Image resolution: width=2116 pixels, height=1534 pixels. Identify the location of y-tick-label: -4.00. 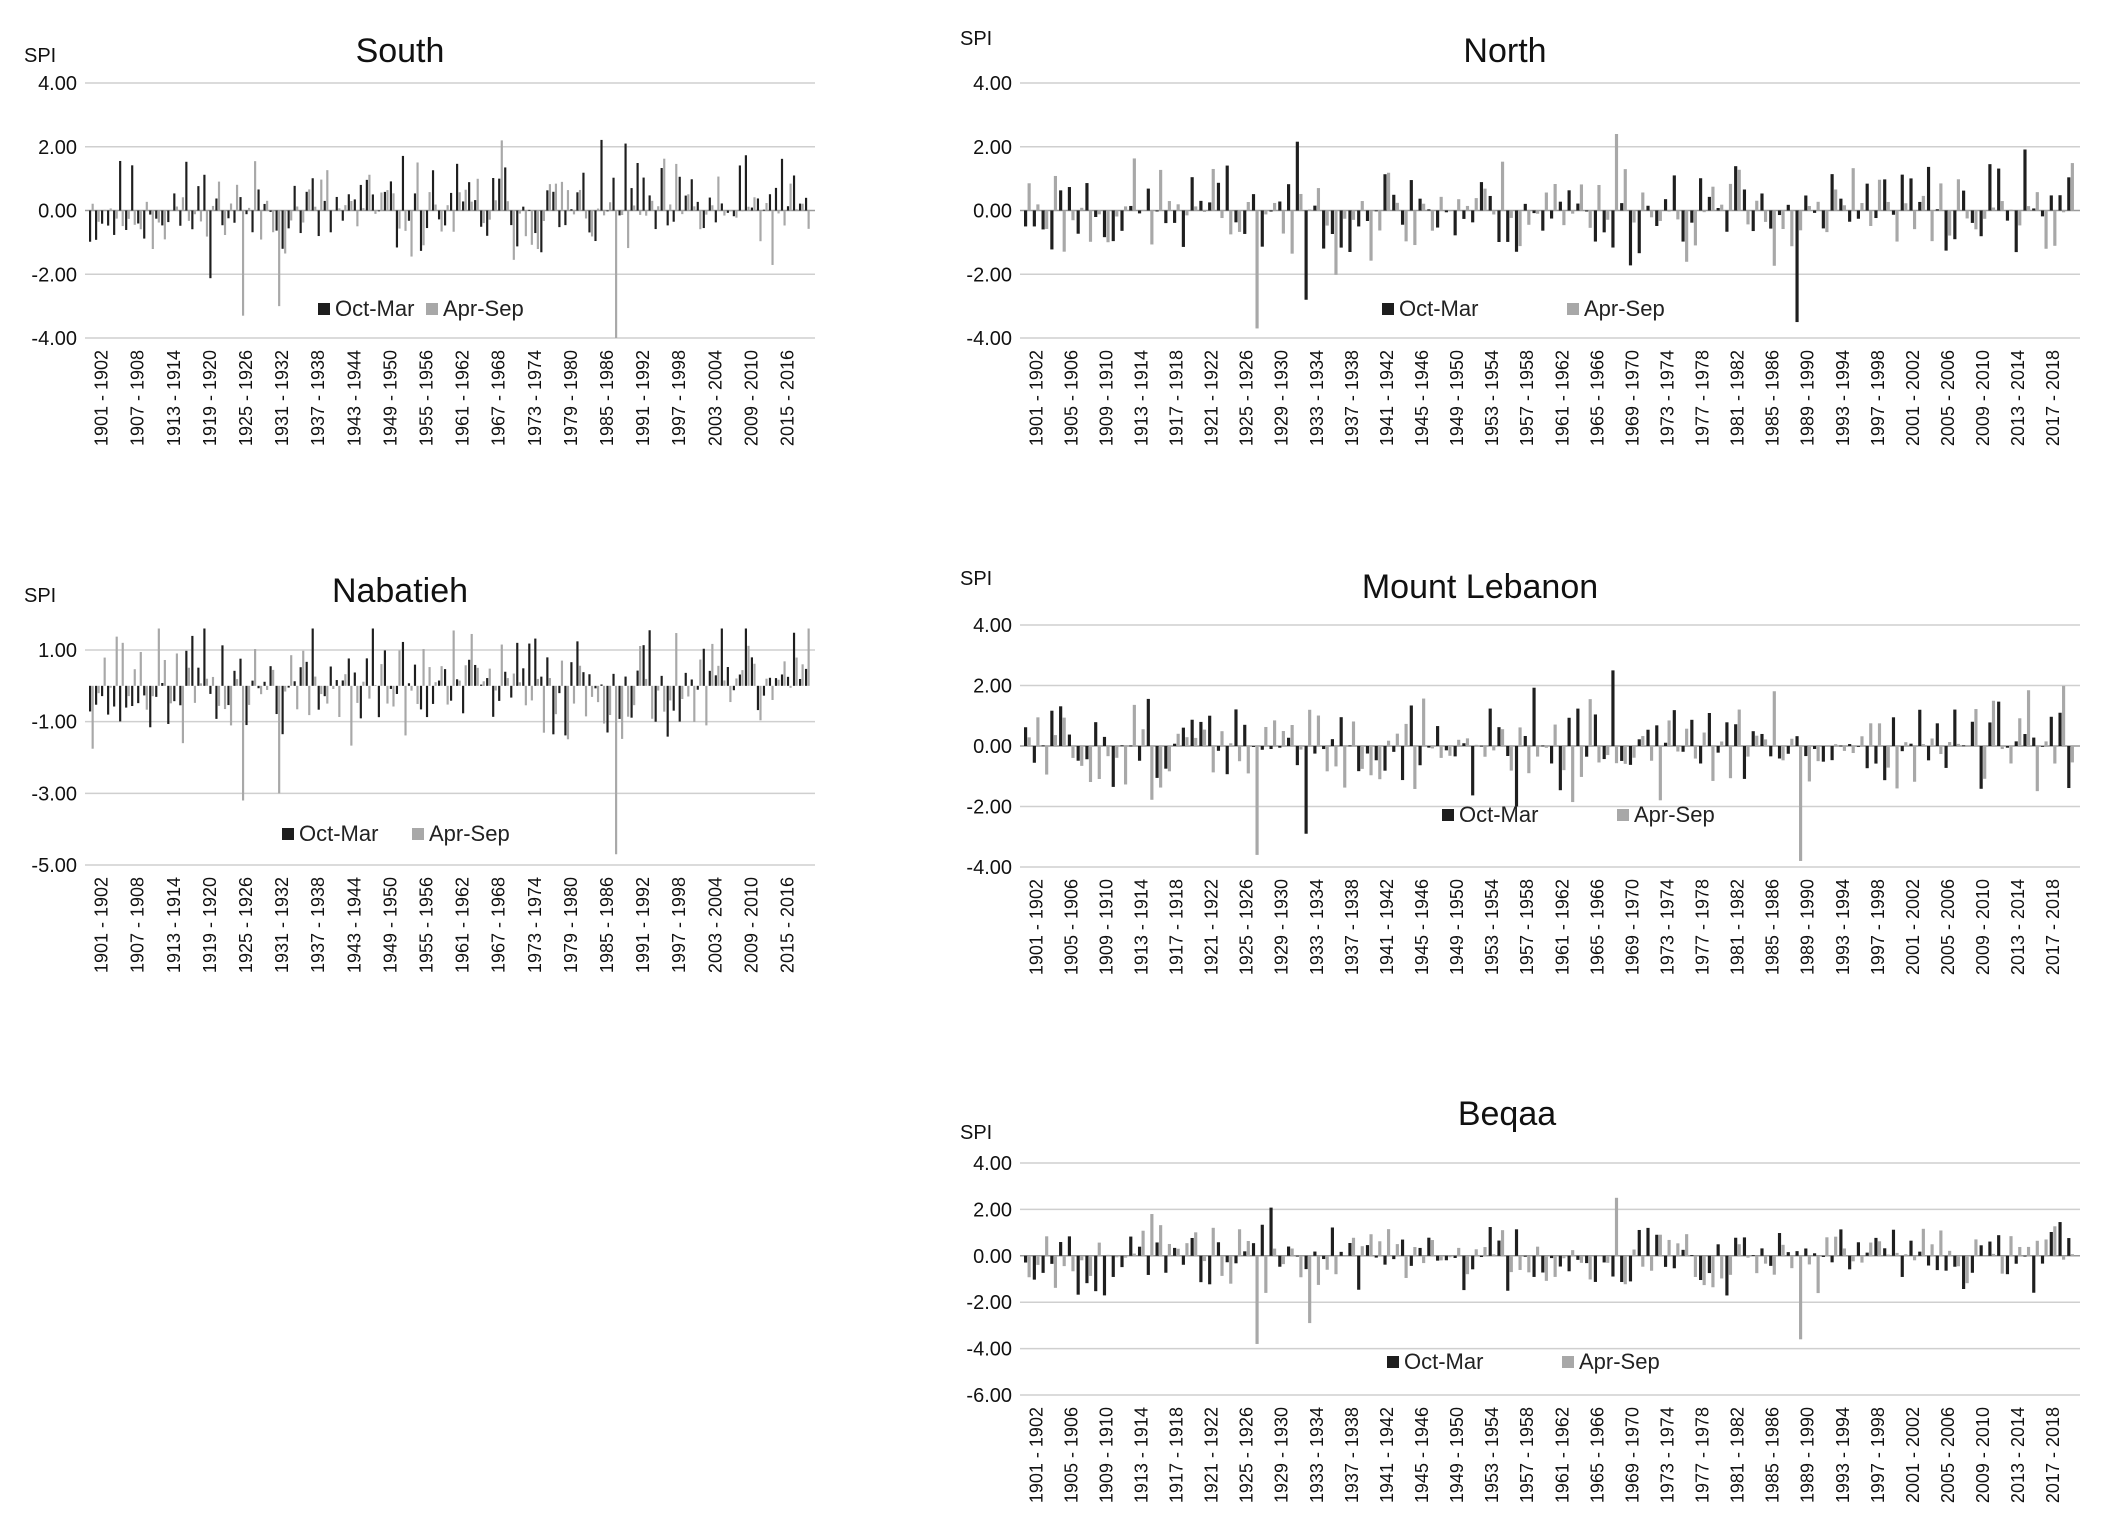
(54, 339).